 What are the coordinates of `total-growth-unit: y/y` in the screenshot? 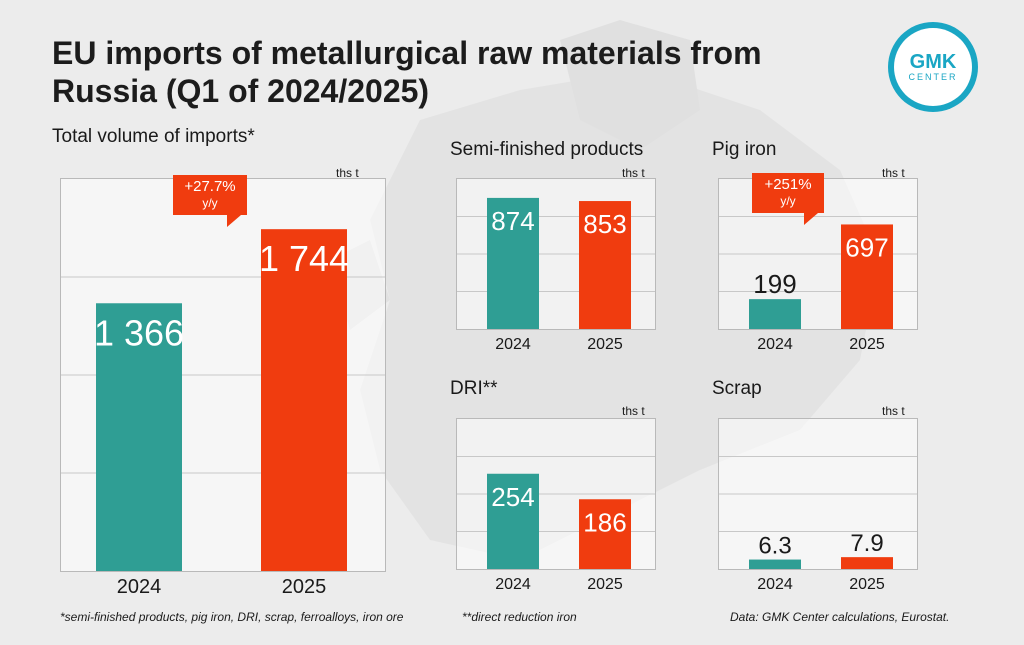 It's located at (210, 203).